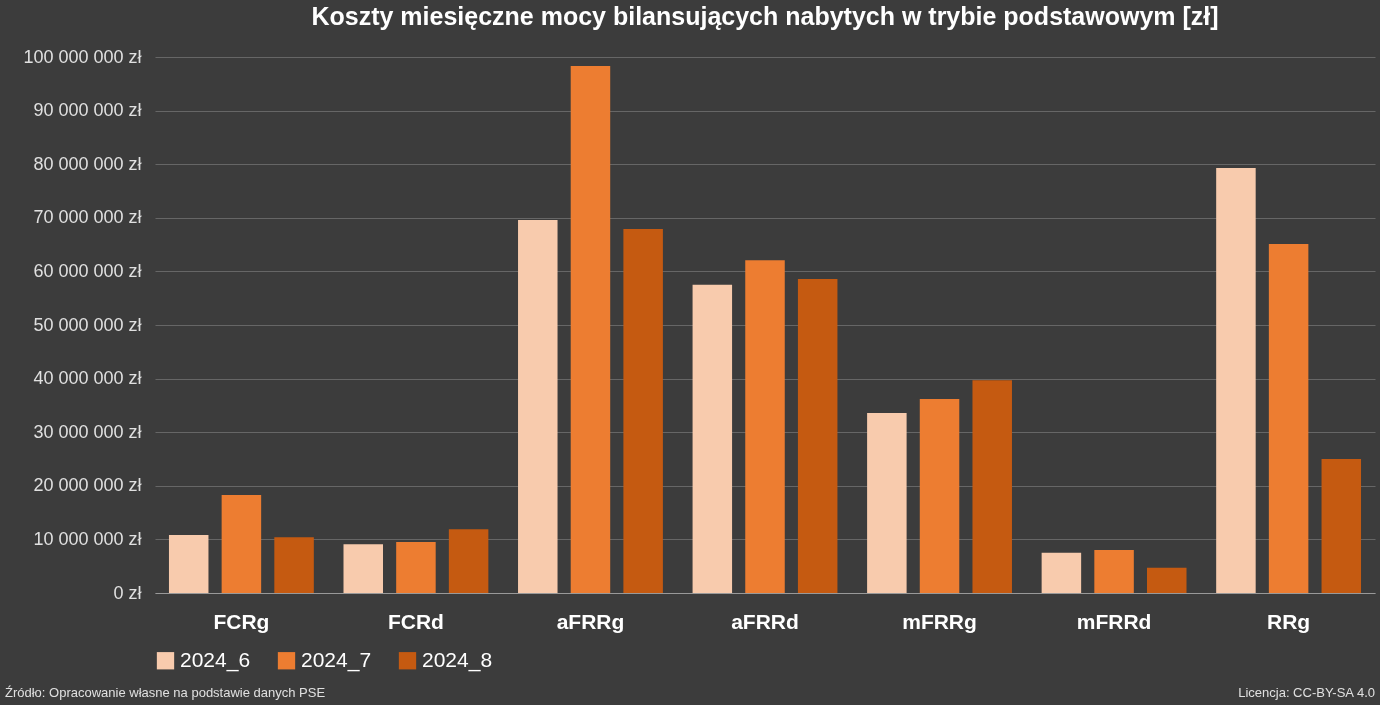 The width and height of the screenshot is (1387, 723). I want to click on text: Źródło: Opracowanie własne na podstawie danych PSE, so click(165, 692).